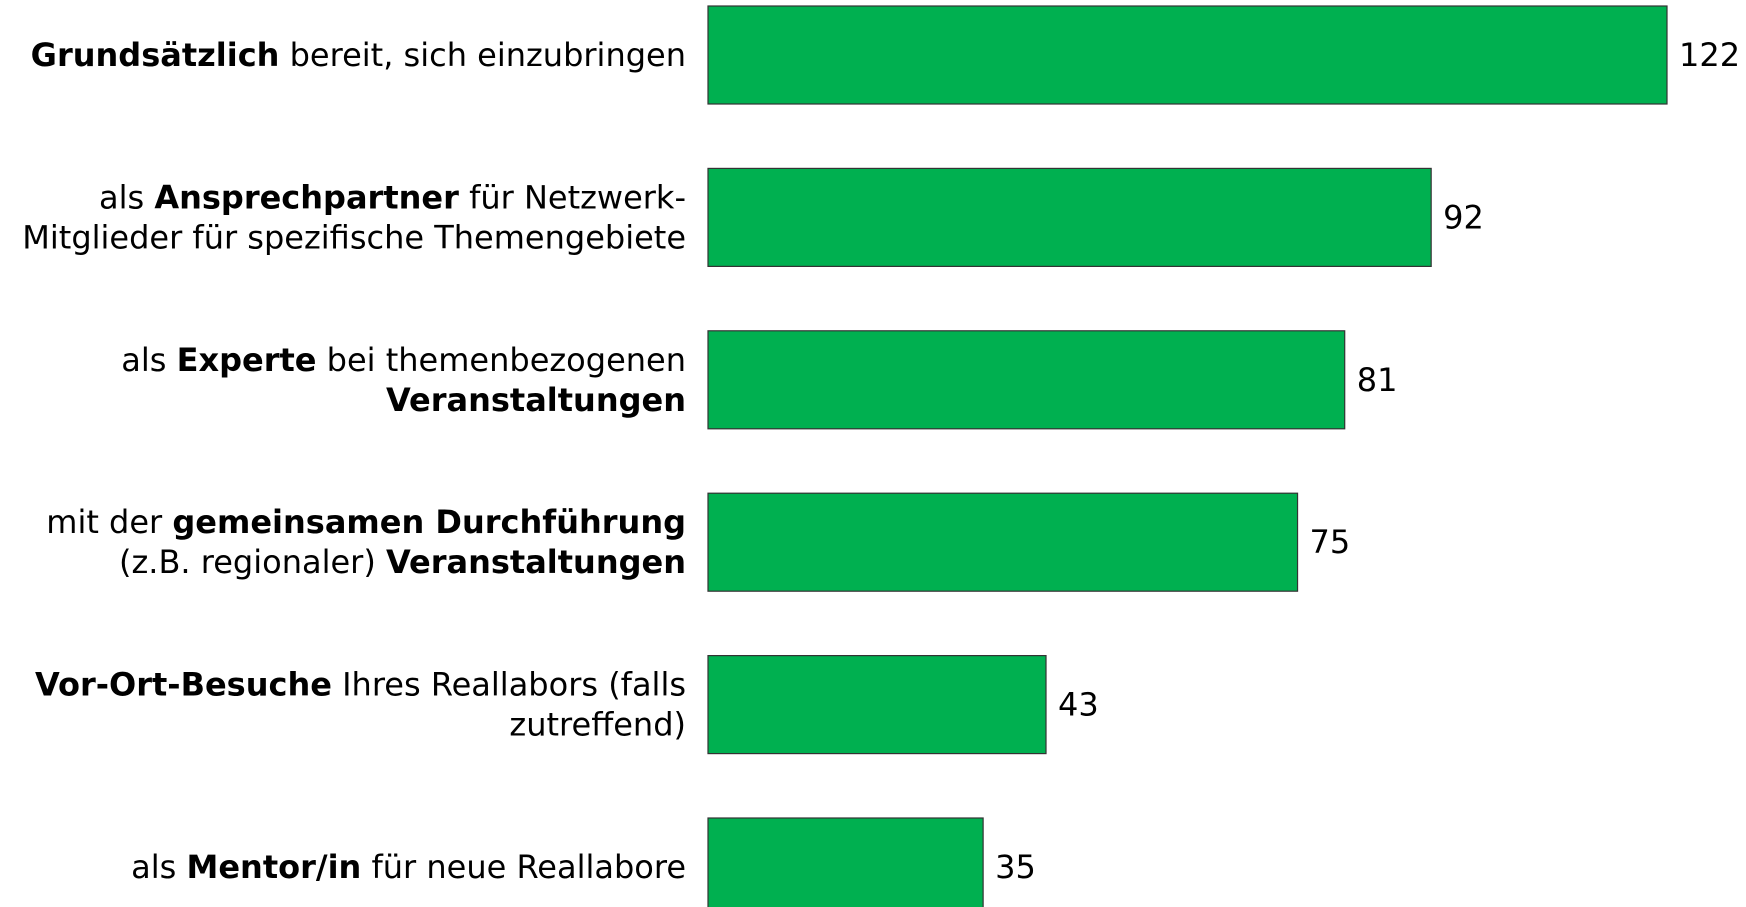 The image size is (1746, 907). Describe the element at coordinates (523, 867) in the screenshot. I see `category-label-run: für neue Reallabore` at that location.